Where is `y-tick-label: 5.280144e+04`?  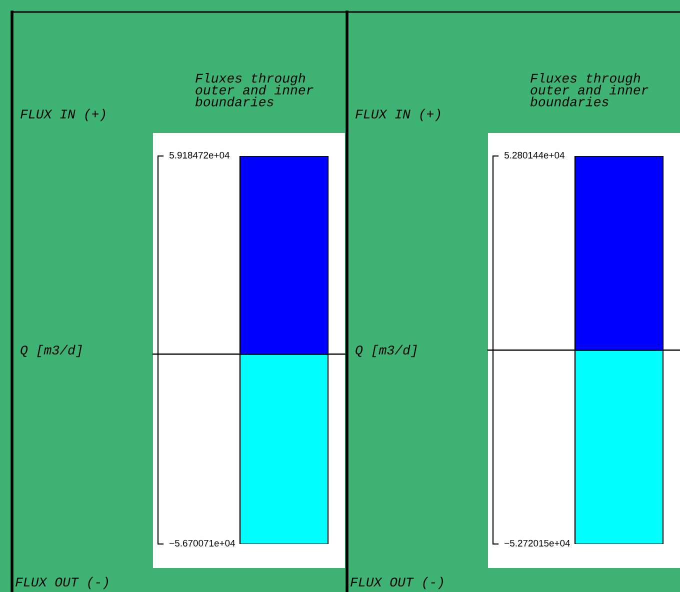
y-tick-label: 5.280144e+04 is located at coordinates (534, 155).